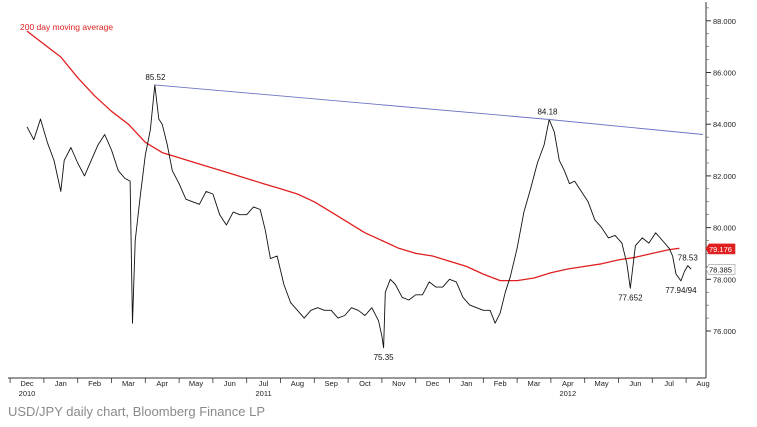 The image size is (757, 427). Describe the element at coordinates (429, 109) in the screenshot. I see `series-trendline` at that location.